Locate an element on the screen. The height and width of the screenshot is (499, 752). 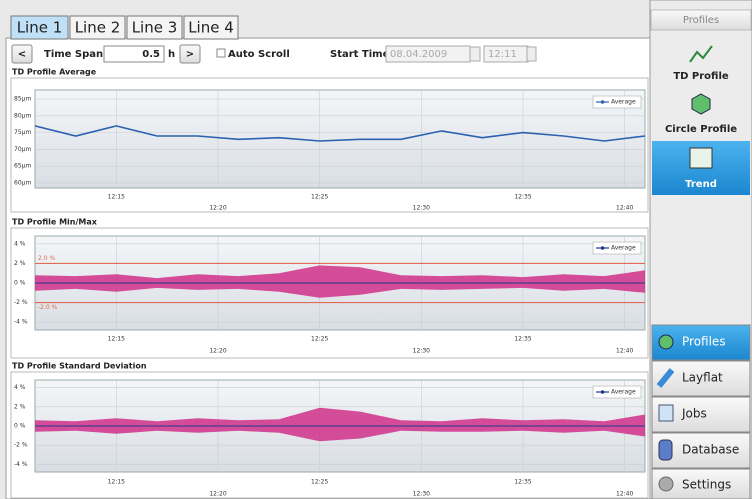
date-dropdown is located at coordinates (475, 54).